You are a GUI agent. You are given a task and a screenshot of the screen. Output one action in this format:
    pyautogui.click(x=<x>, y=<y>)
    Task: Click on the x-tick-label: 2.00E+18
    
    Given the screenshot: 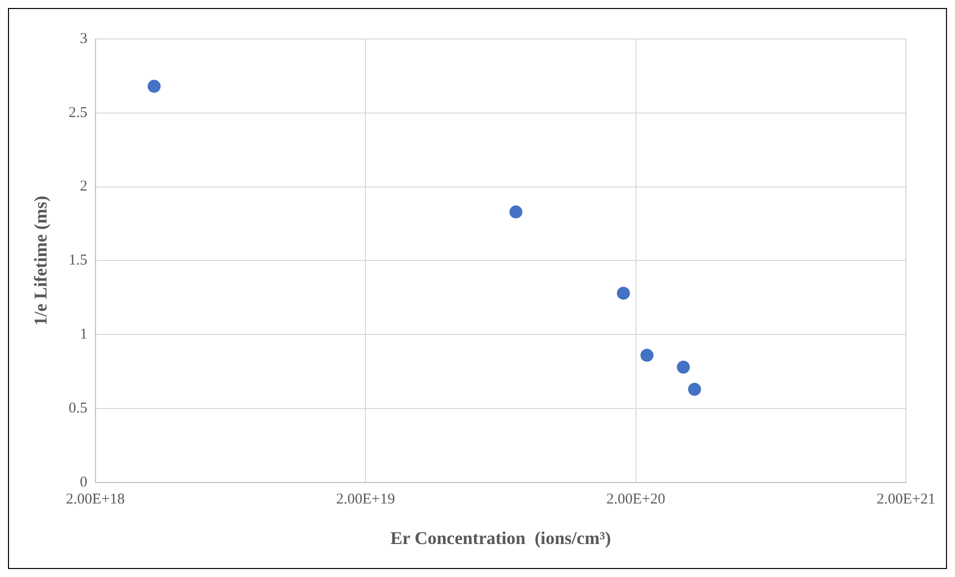 What is the action you would take?
    pyautogui.click(x=95, y=499)
    